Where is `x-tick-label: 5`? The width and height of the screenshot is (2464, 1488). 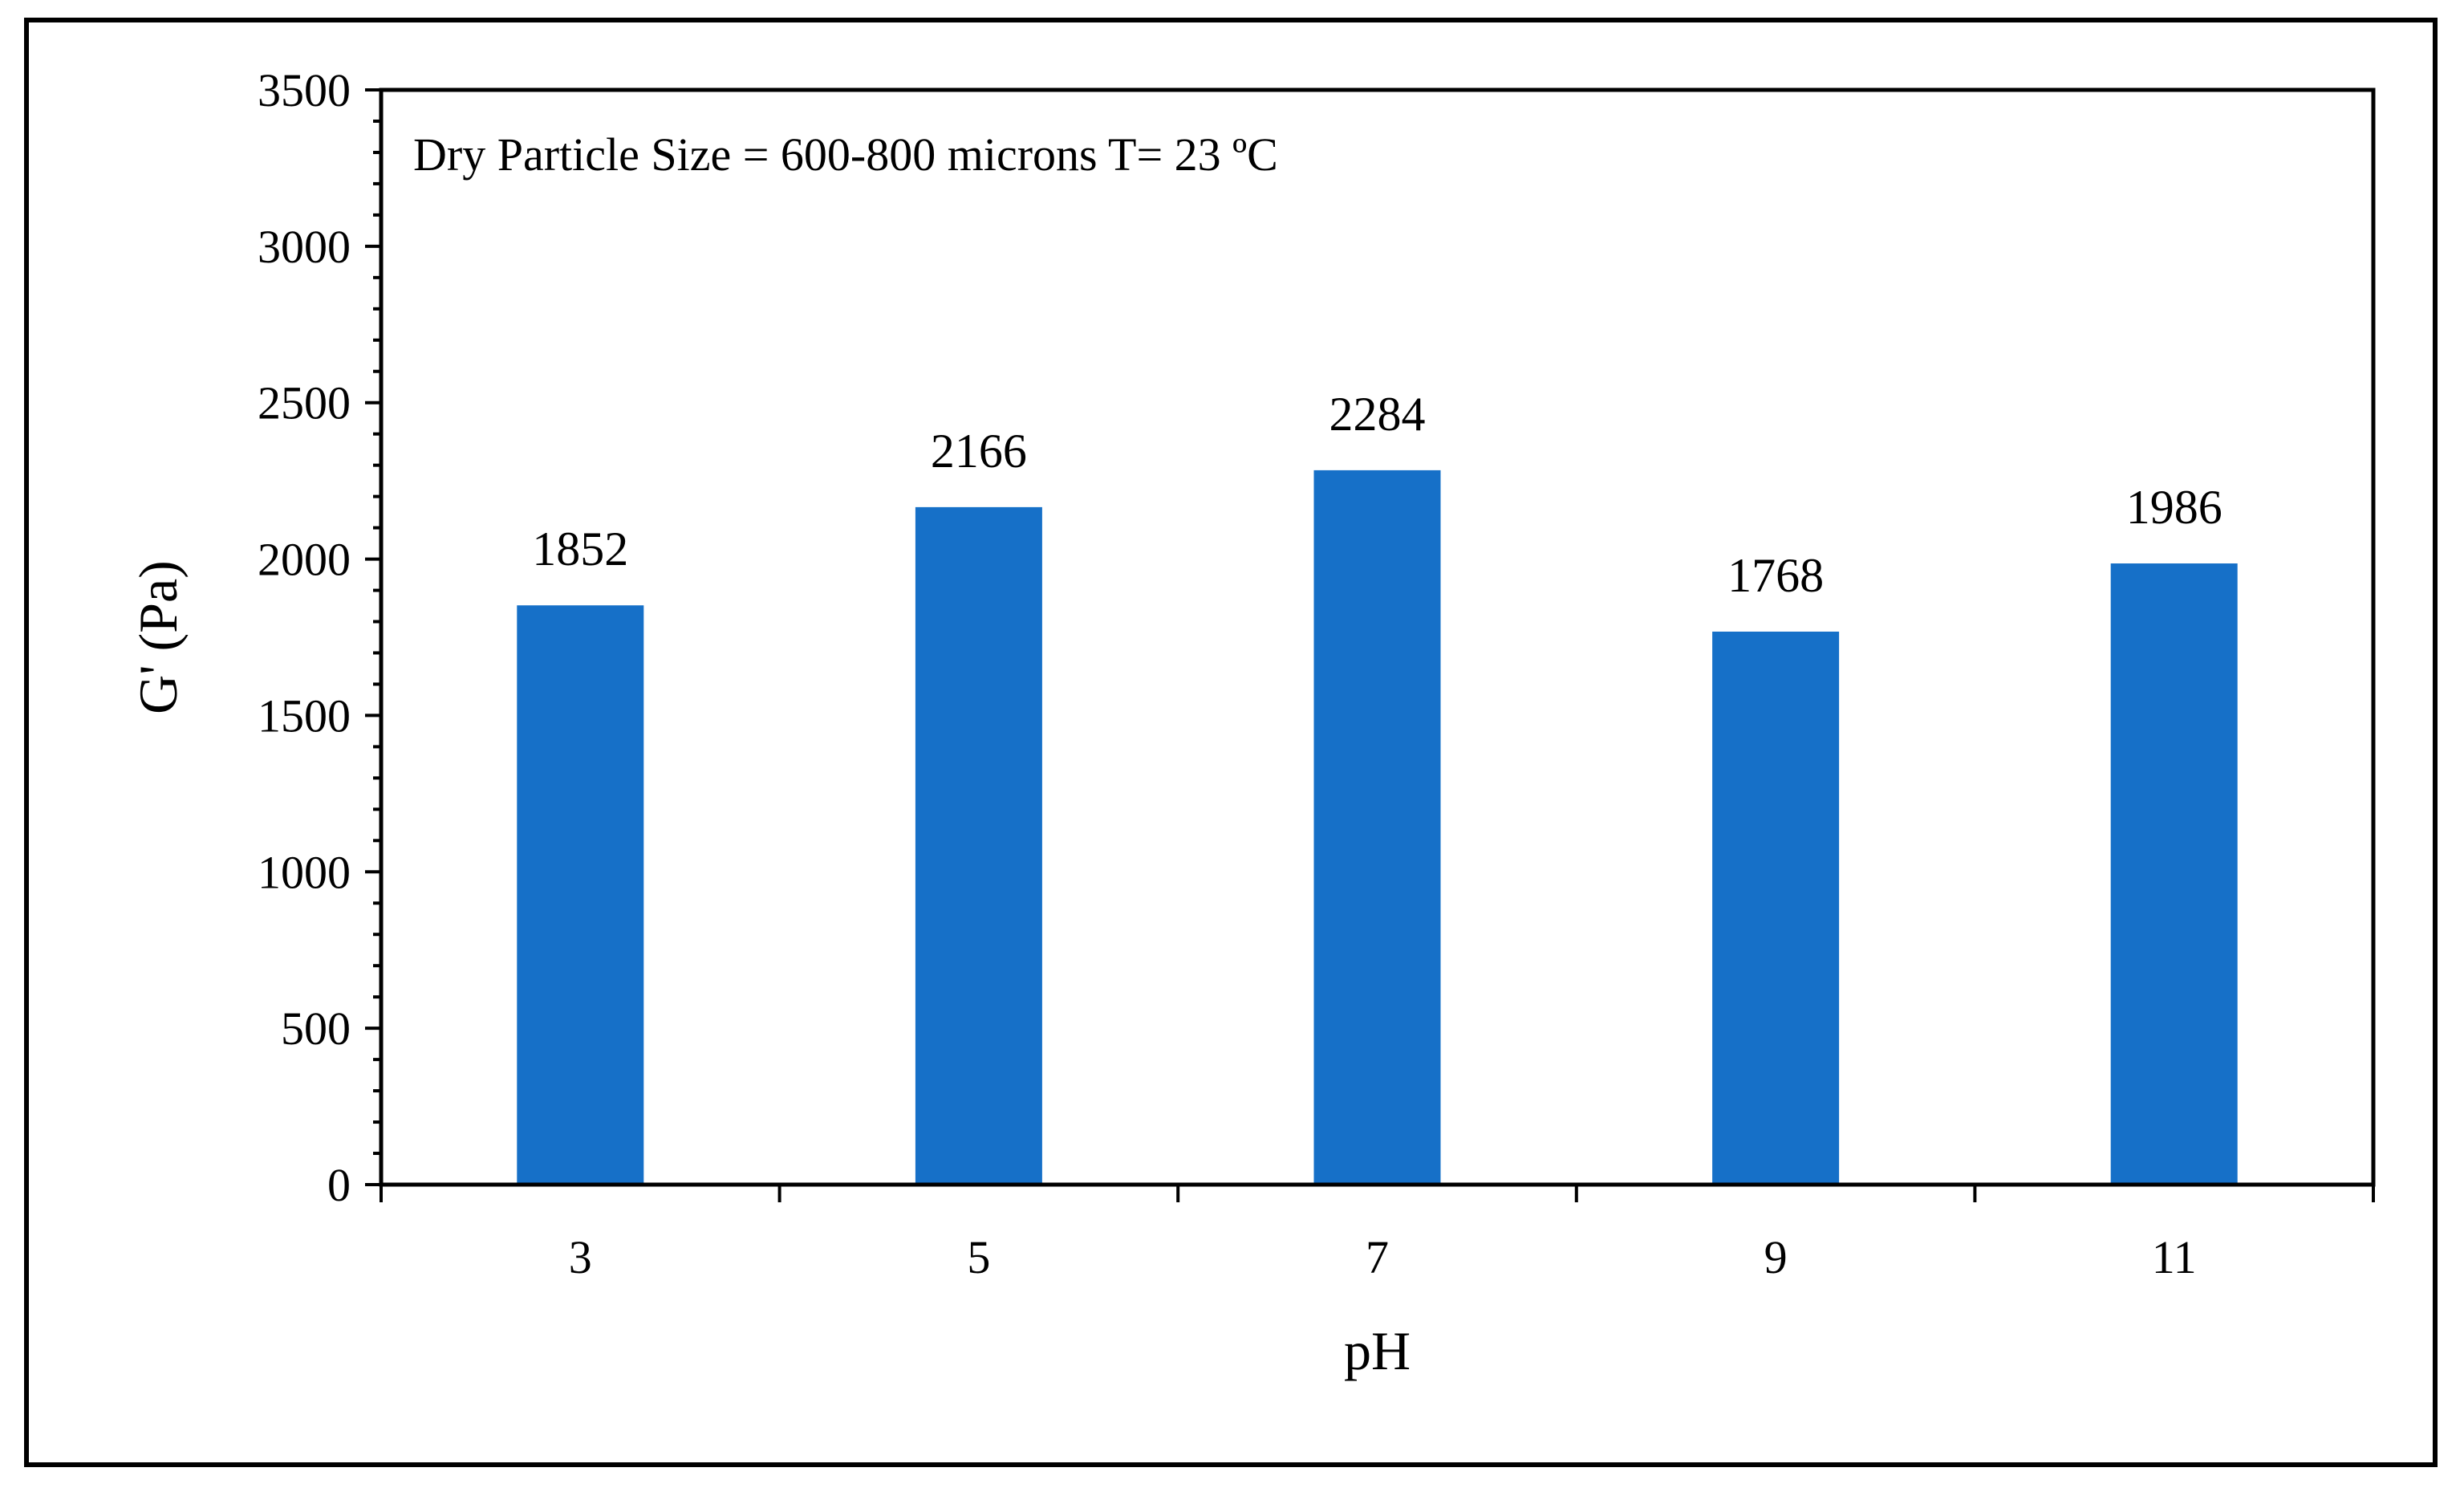
x-tick-label: 5 is located at coordinates (979, 1257).